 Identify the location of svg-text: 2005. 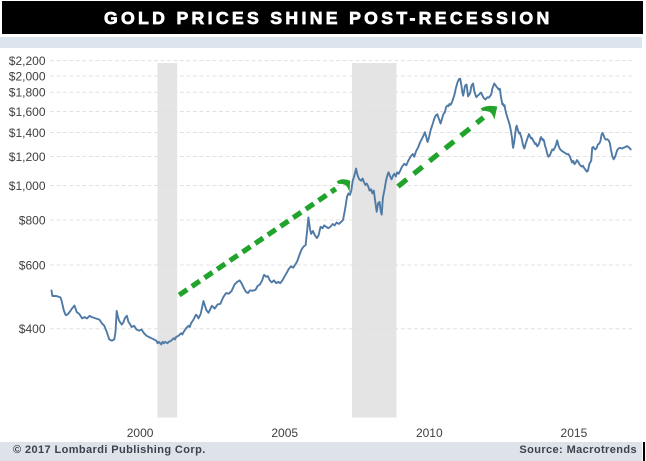
(284, 433).